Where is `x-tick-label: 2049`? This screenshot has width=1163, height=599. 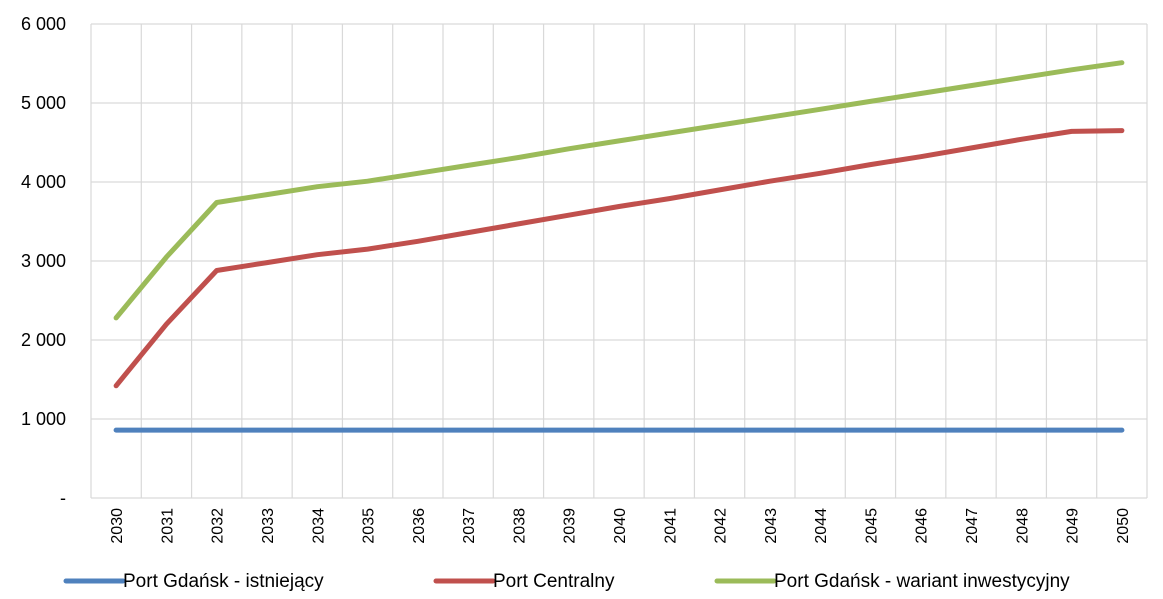 x-tick-label: 2049 is located at coordinates (1073, 526).